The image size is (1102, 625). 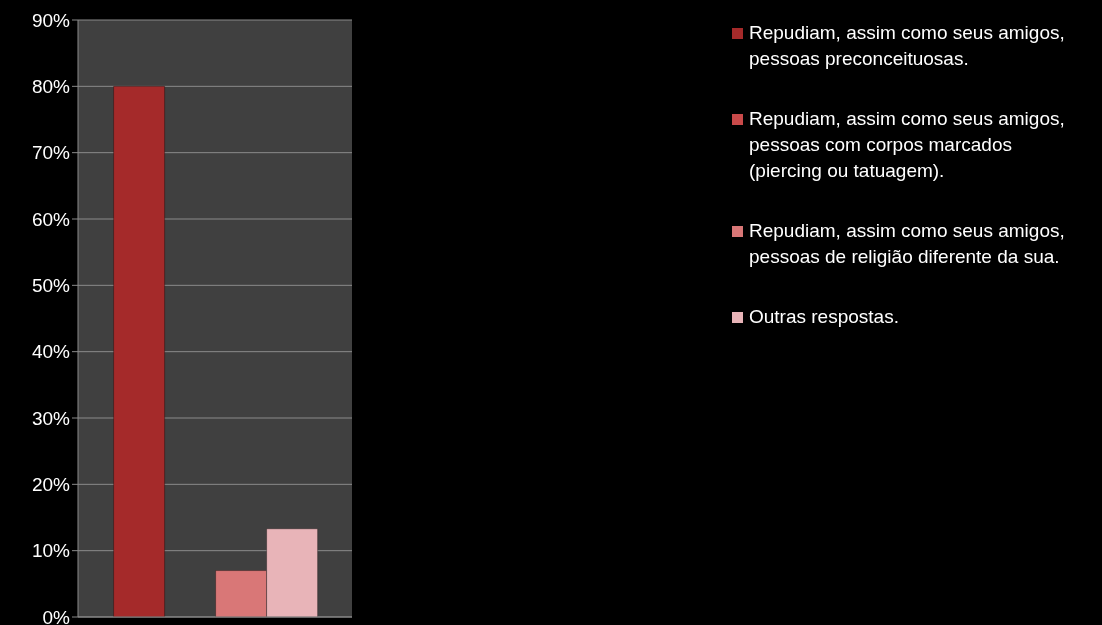 What do you see at coordinates (824, 317) in the screenshot?
I see `legend-label: Outras respostas.` at bounding box center [824, 317].